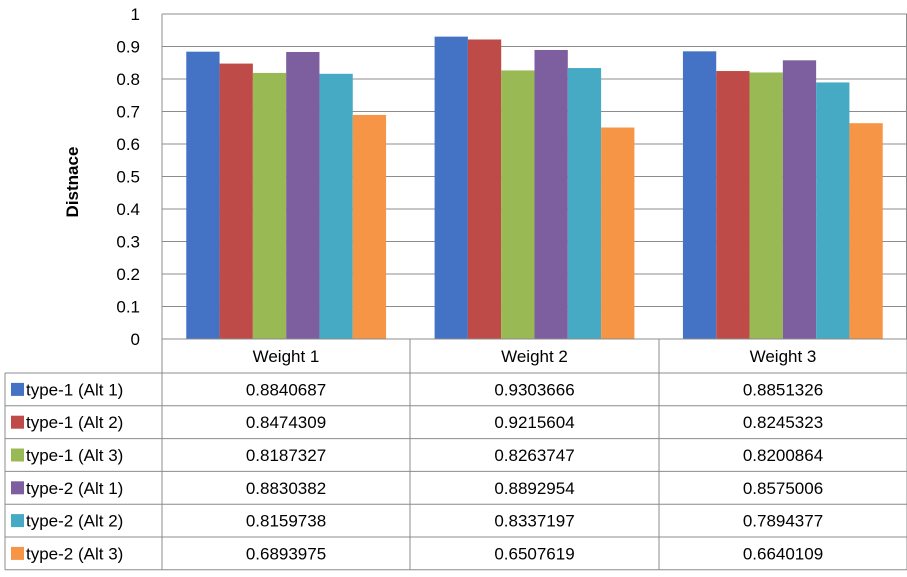 This screenshot has height=577, width=907. I want to click on legend-label: type-2 (Alt 3), so click(74, 553).